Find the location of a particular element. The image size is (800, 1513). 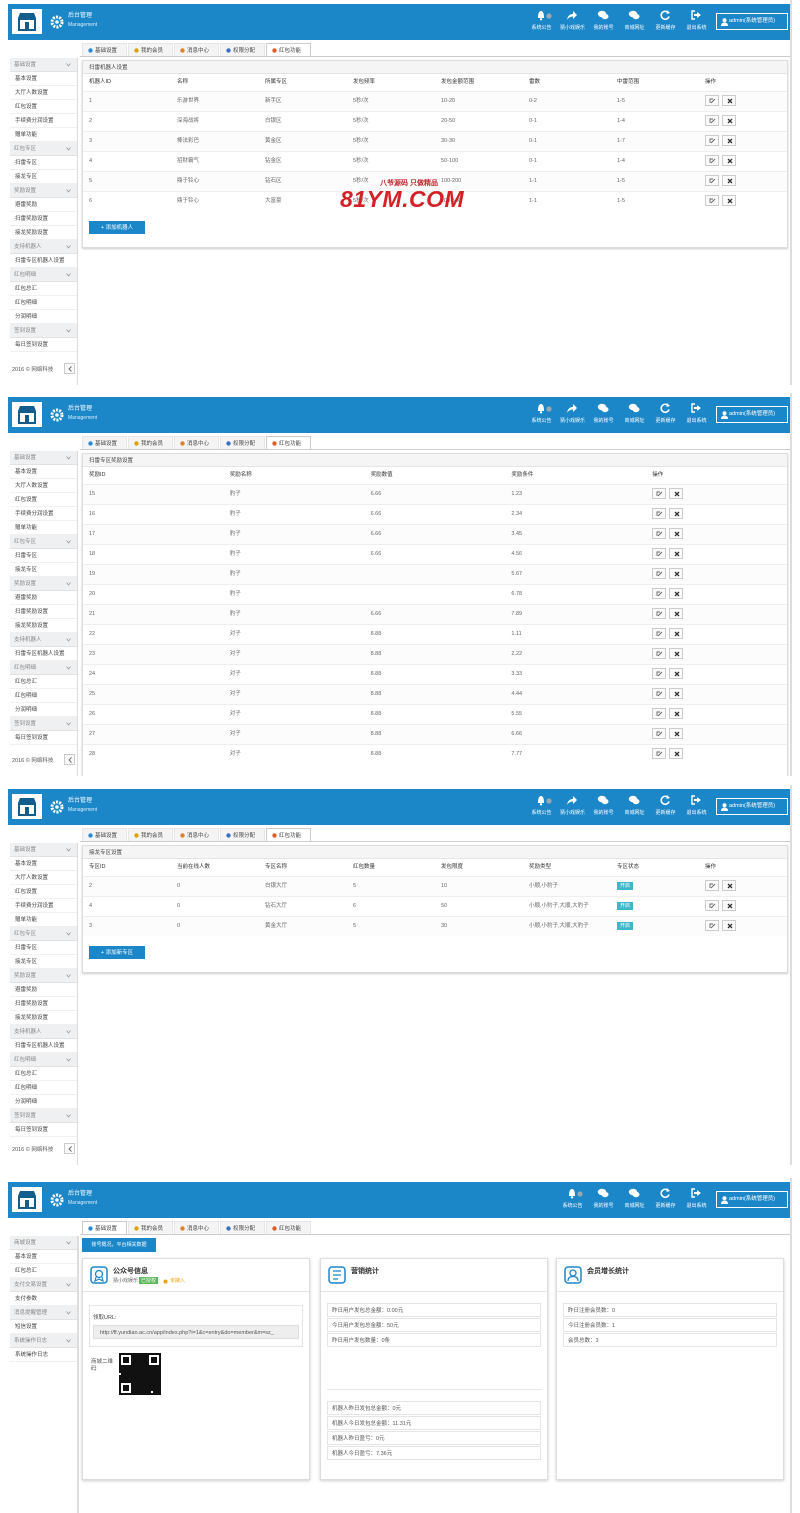

sidebar-item: 短信设置 is located at coordinates (43, 1327).